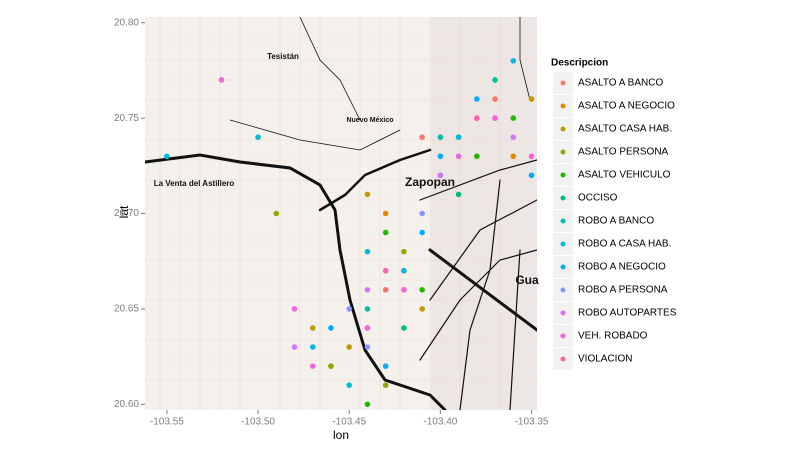  I want to click on x-axis-label: lon, so click(341, 435).